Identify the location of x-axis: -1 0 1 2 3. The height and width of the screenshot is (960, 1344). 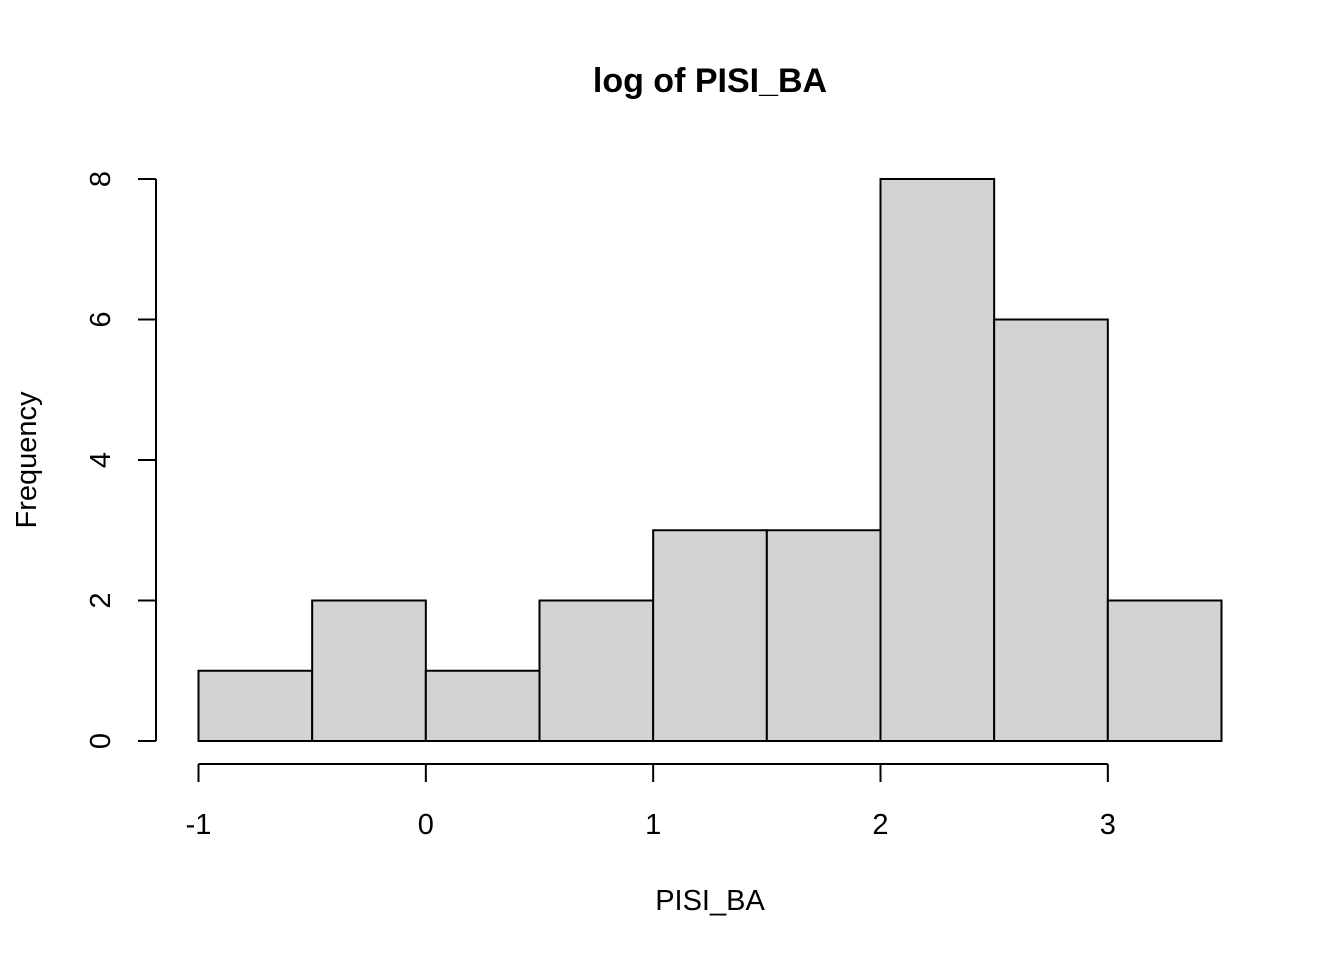
(651, 802).